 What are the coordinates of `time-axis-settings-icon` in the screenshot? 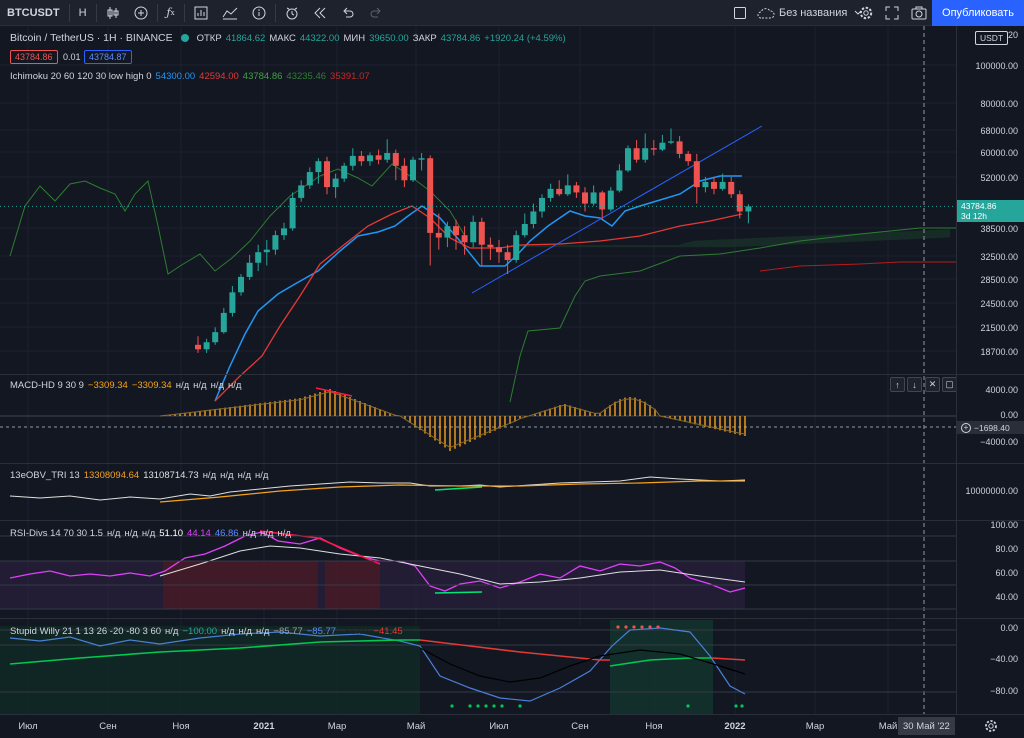 It's located at (991, 727).